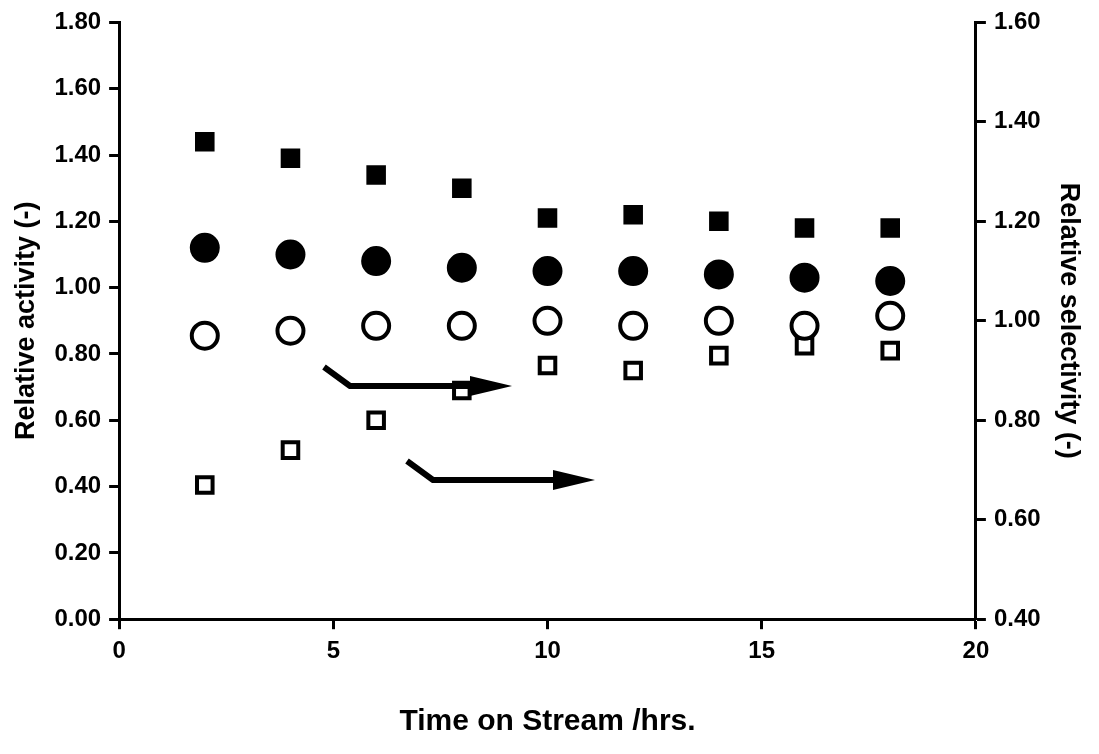 The width and height of the screenshot is (1099, 754). Describe the element at coordinates (78, 352) in the screenshot. I see `y-tick-label: 0.80` at that location.